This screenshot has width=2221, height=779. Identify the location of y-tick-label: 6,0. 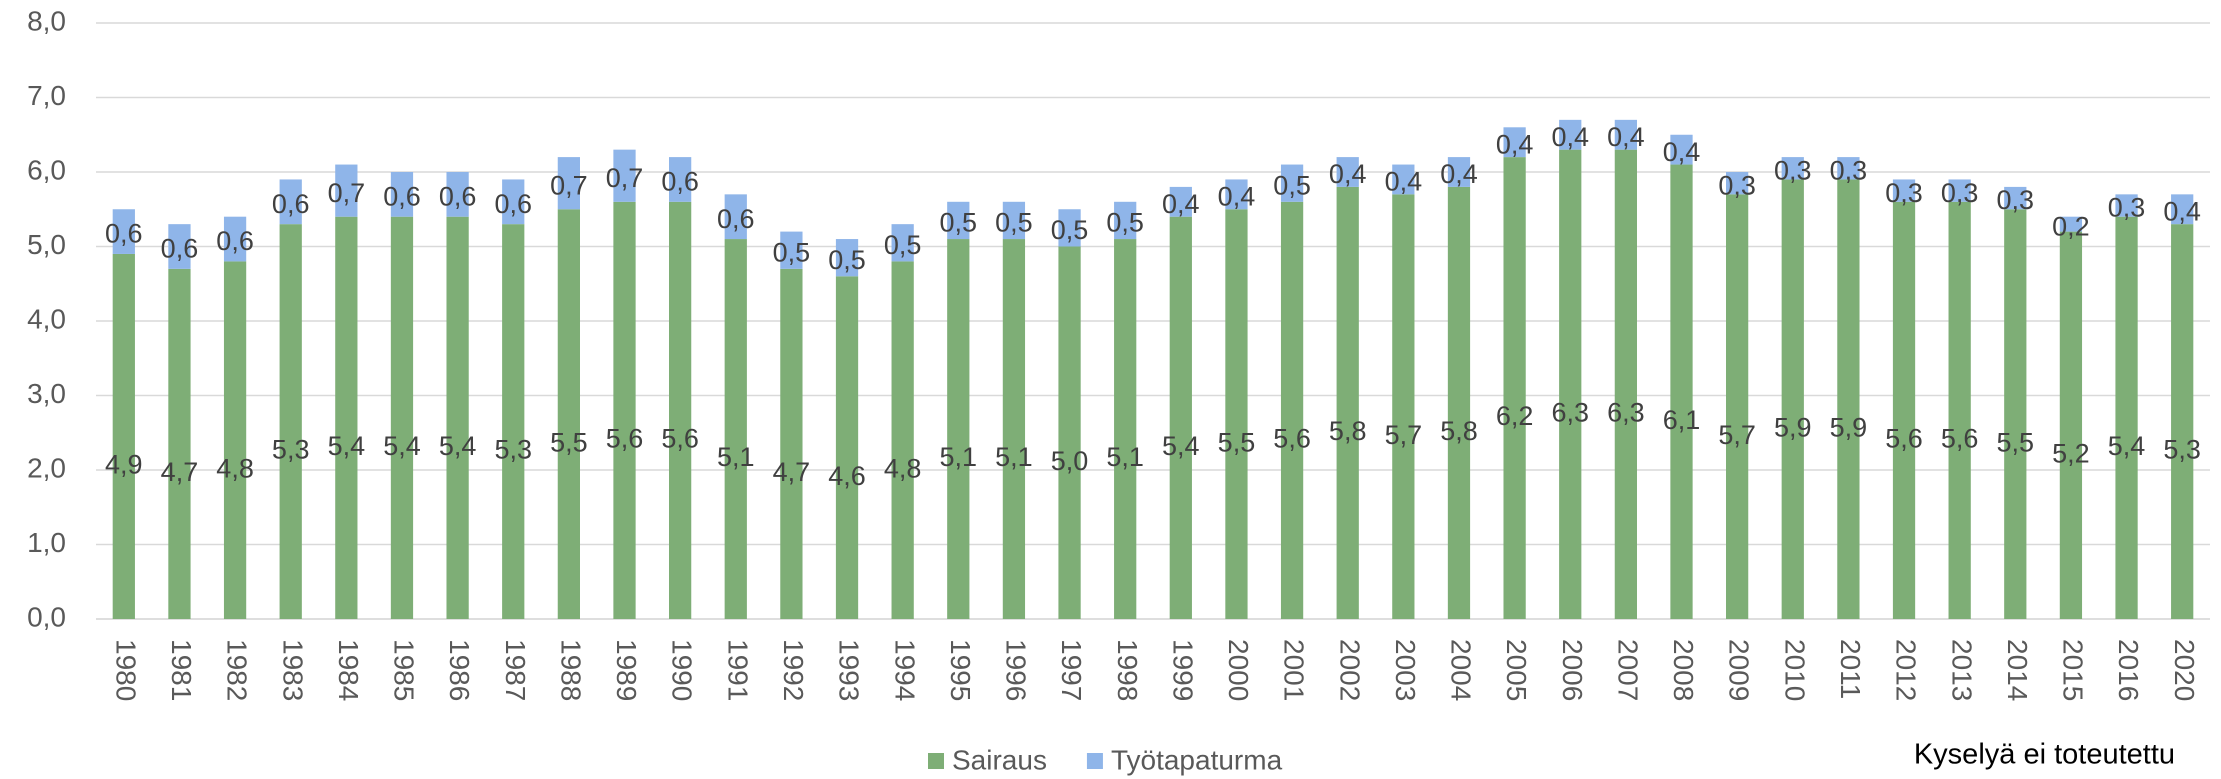
(46, 169).